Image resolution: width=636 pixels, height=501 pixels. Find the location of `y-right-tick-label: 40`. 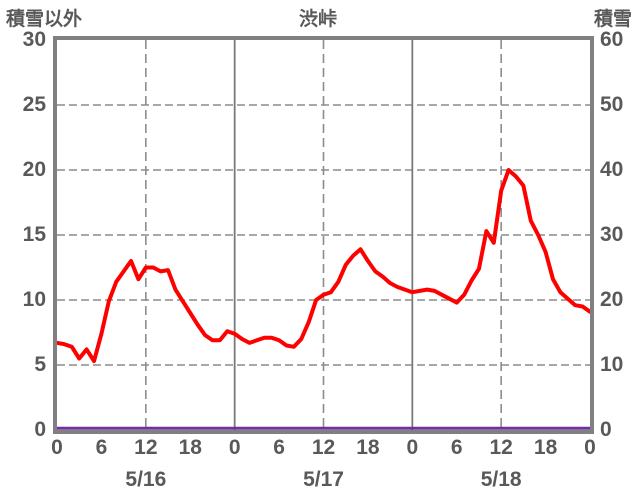

y-right-tick-label: 40 is located at coordinates (612, 169).